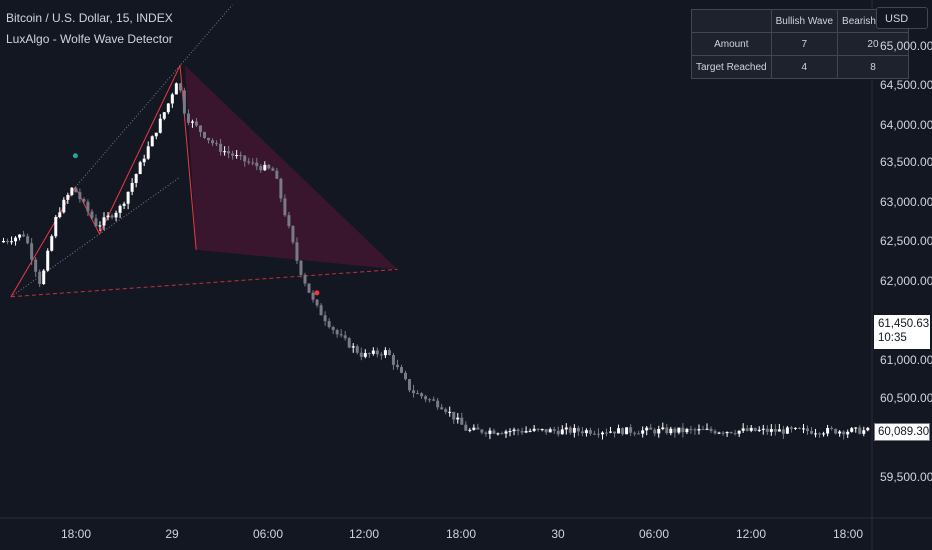 This screenshot has height=550, width=932. Describe the element at coordinates (95, 237) in the screenshot. I see `bearish-channel-line` at that location.